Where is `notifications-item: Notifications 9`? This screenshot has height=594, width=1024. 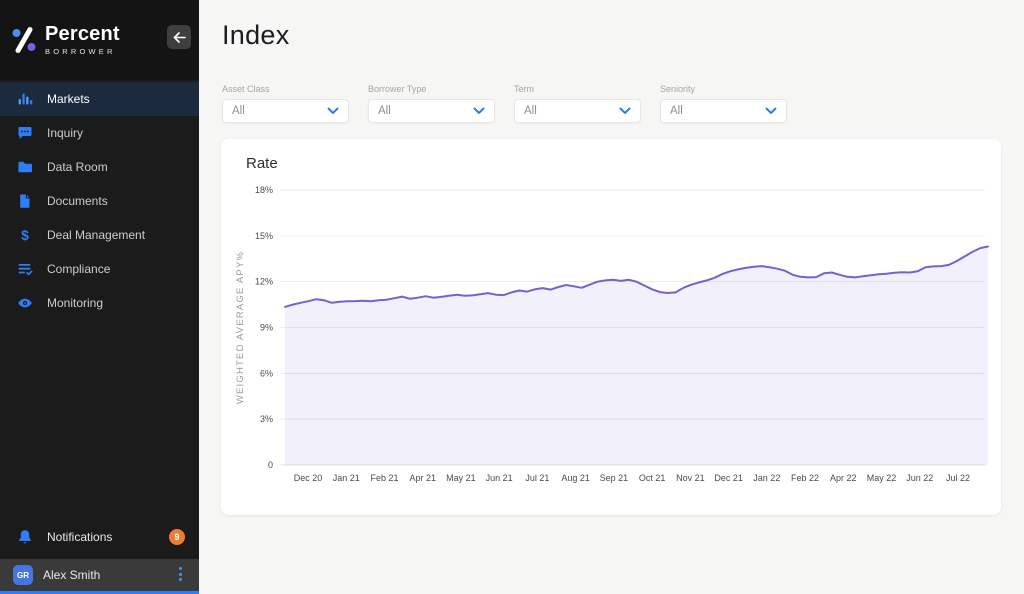
notifications-item: Notifications 9 is located at coordinates (99, 537).